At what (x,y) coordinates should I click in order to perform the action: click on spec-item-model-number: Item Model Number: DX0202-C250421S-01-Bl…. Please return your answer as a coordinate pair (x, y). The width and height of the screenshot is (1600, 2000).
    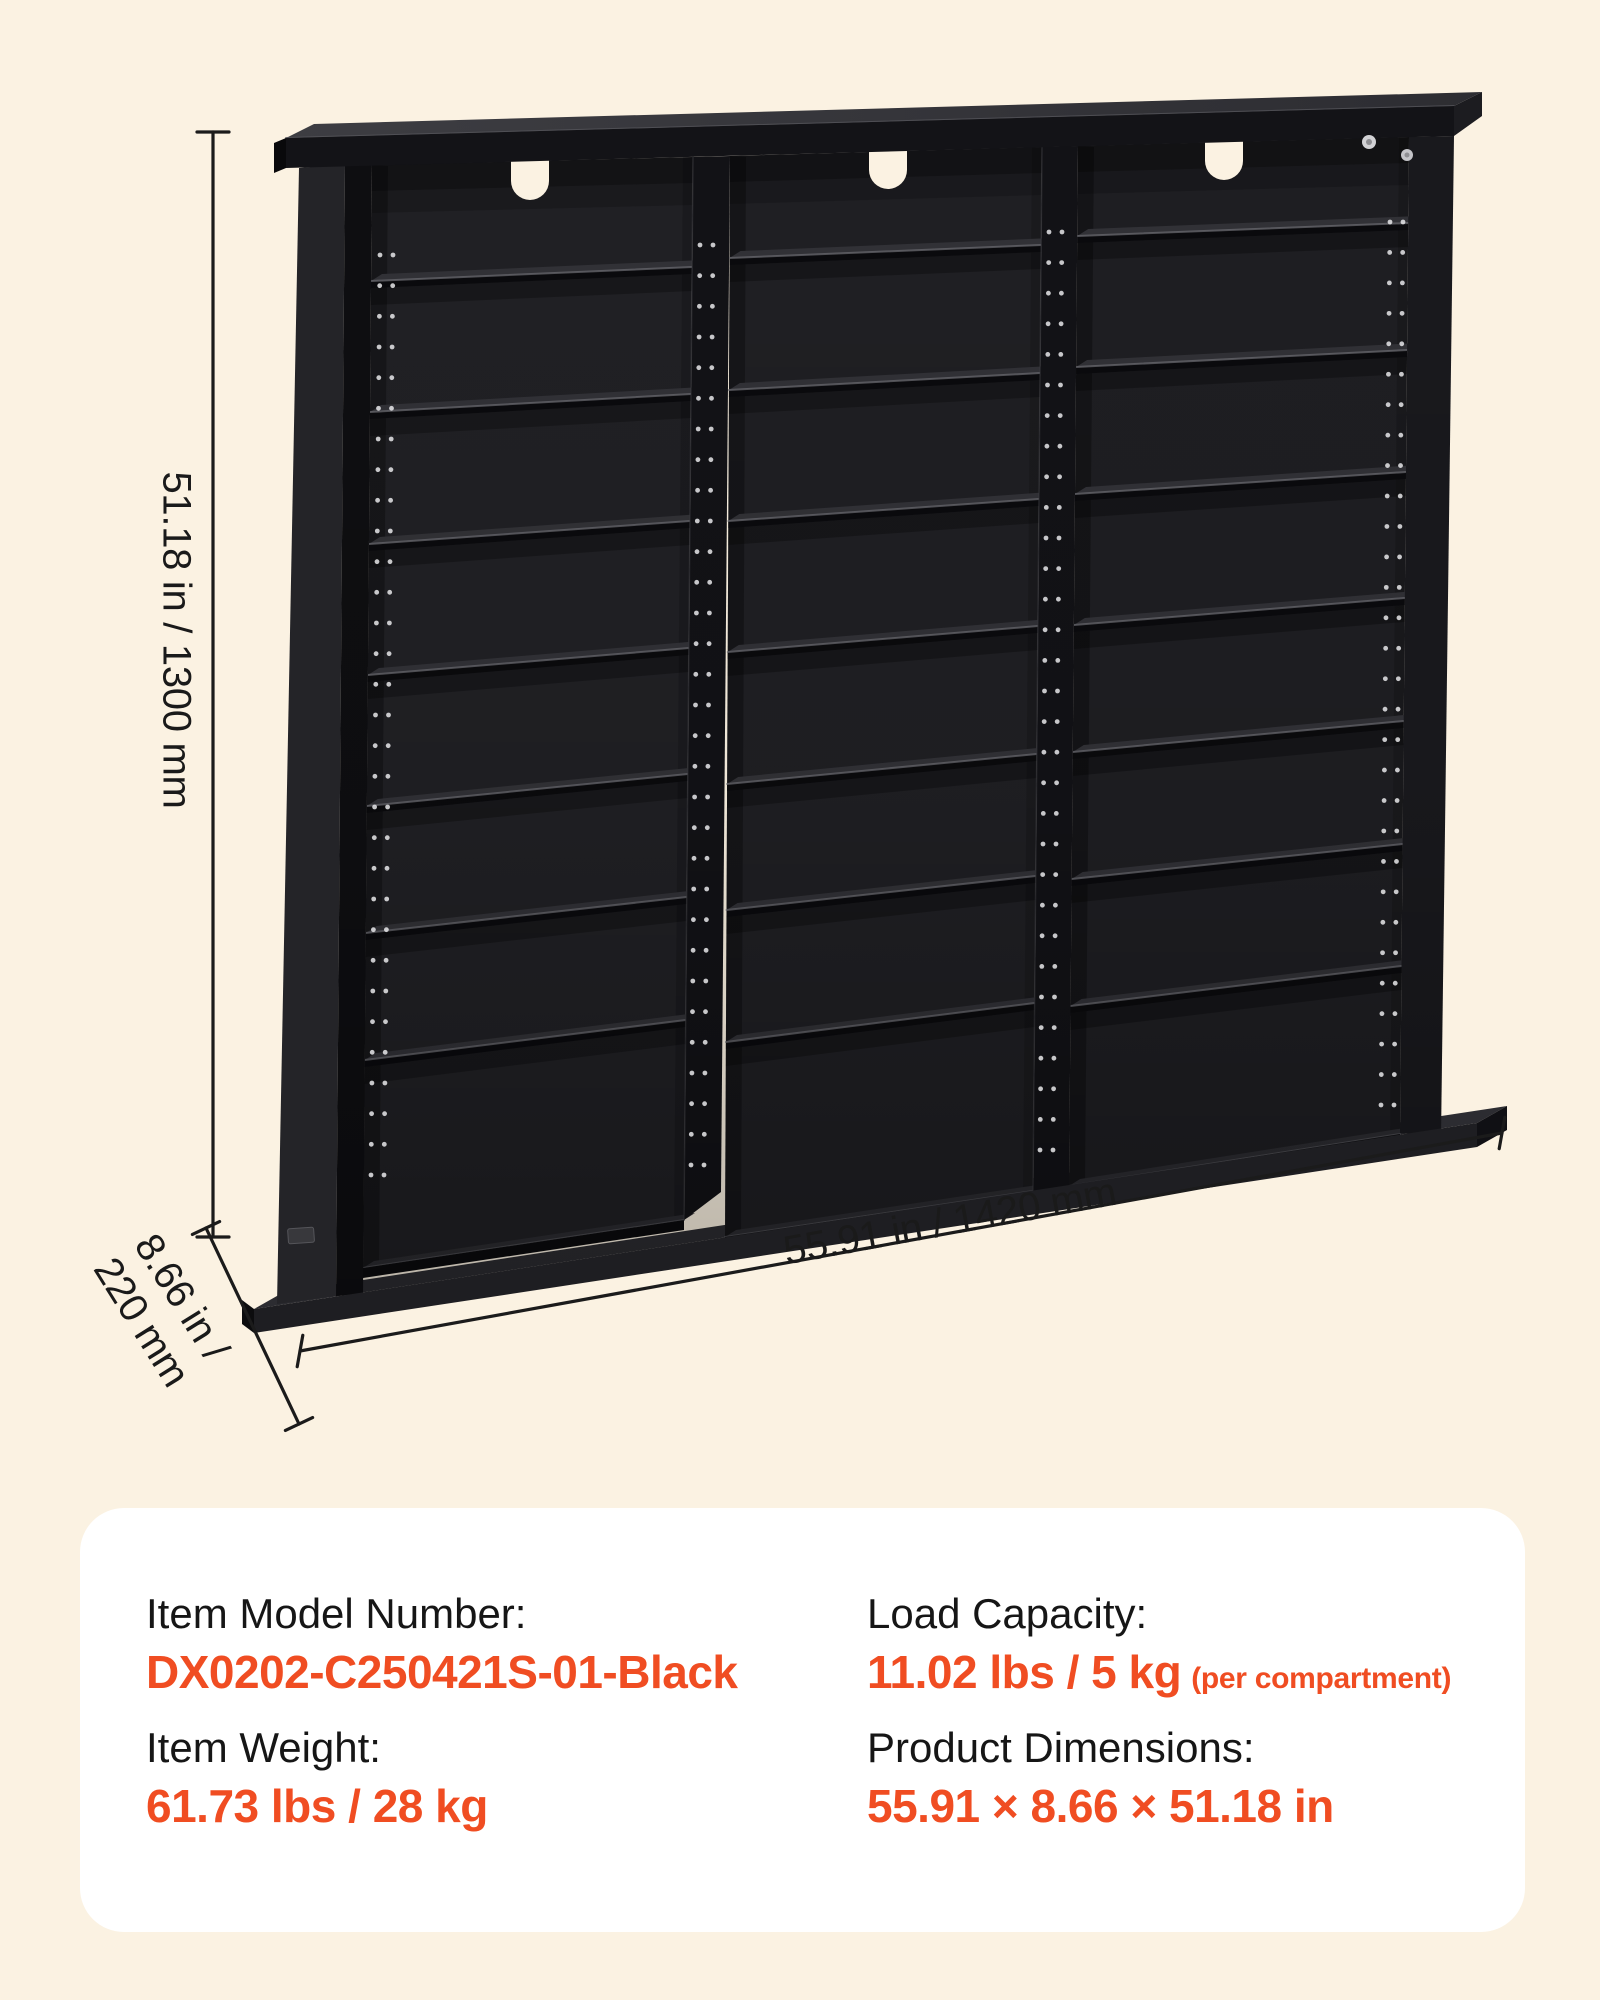
    Looking at the image, I should click on (442, 1644).